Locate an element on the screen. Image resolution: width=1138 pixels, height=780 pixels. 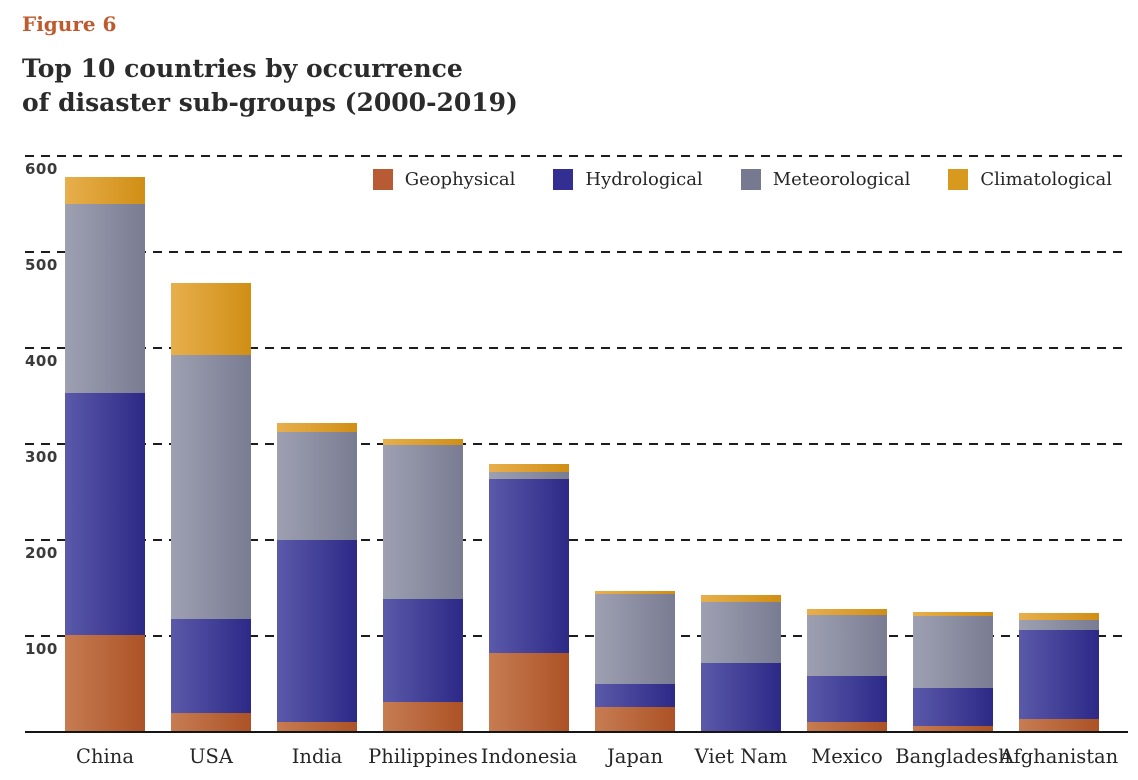
segment-meteorological-bangladesh is located at coordinates (953, 651).